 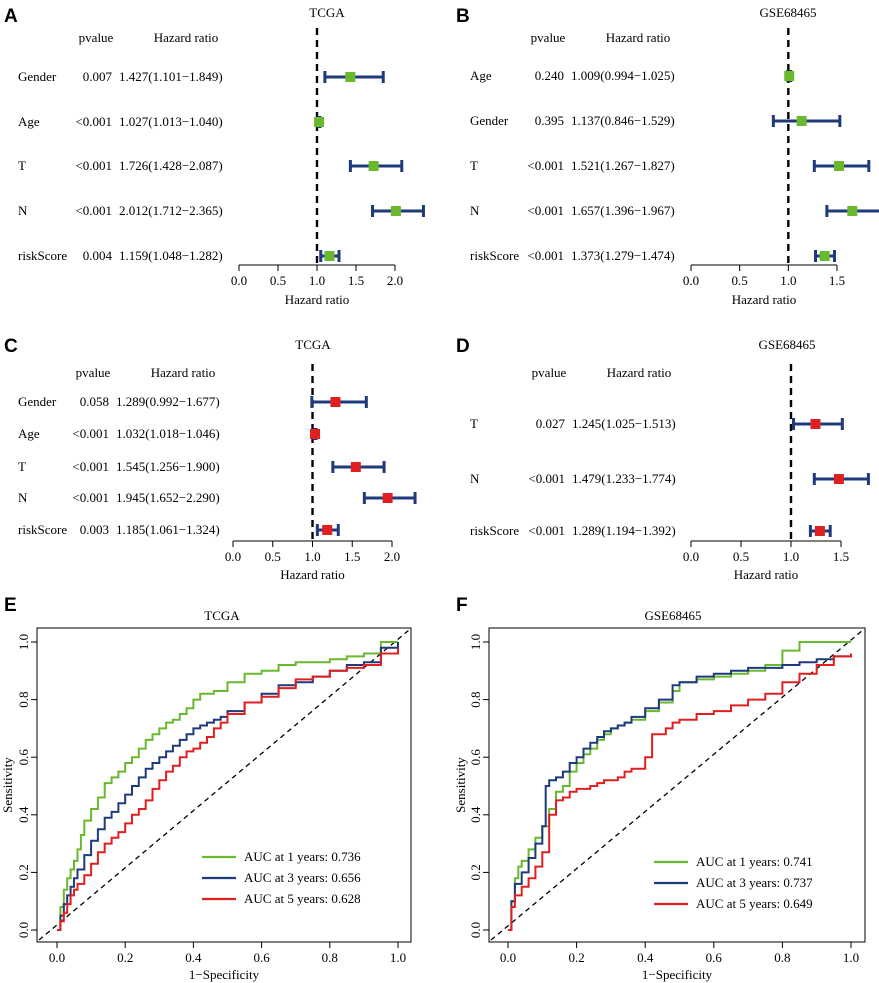 What do you see at coordinates (23, 930) in the screenshot?
I see `y-tick-label: 0.0` at bounding box center [23, 930].